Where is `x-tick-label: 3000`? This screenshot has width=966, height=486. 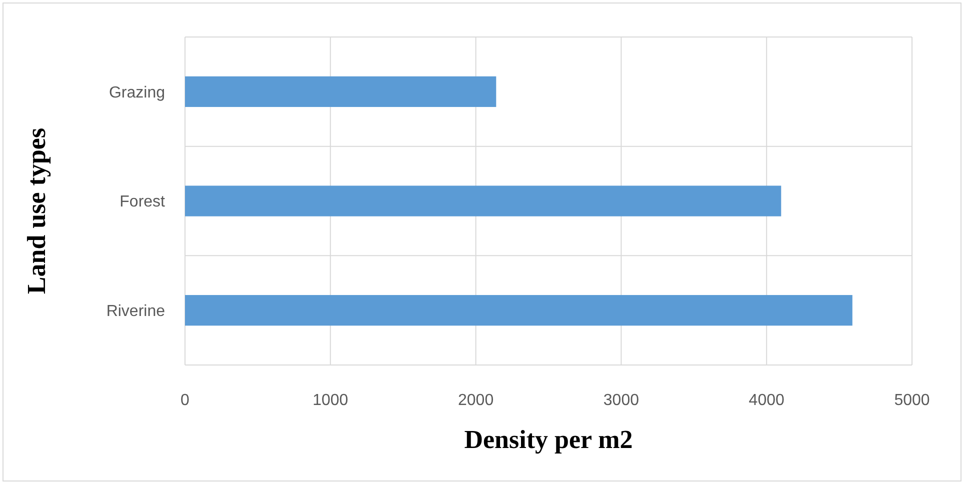
x-tick-label: 3000 is located at coordinates (621, 400).